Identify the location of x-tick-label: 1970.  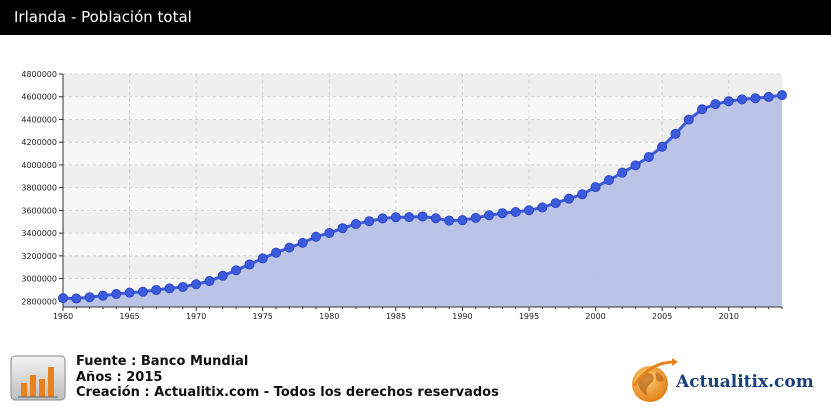
(196, 316).